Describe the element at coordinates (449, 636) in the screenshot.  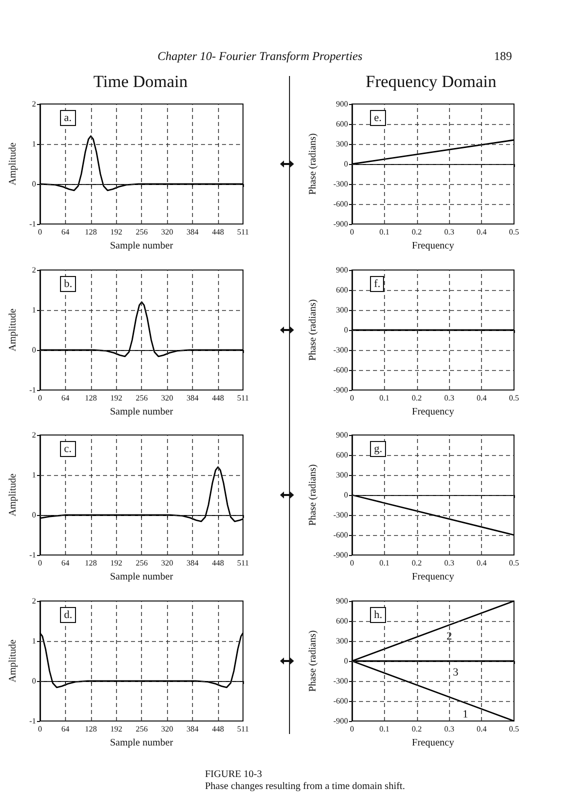
I see `series-label: 2` at that location.